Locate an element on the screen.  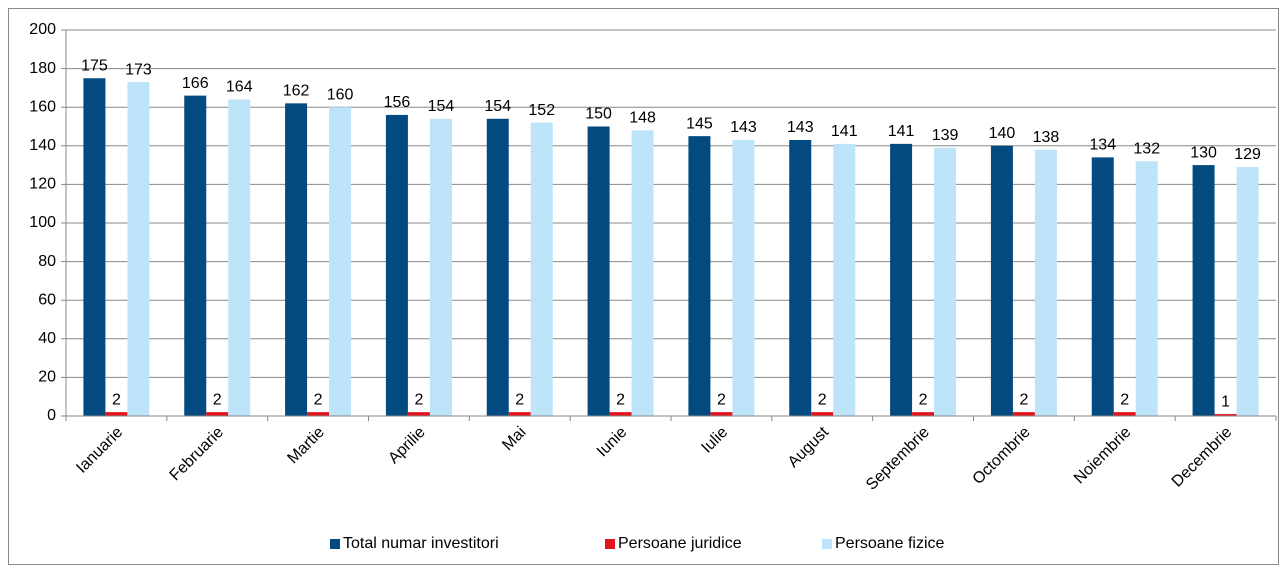
data-label: 129 is located at coordinates (1247, 154).